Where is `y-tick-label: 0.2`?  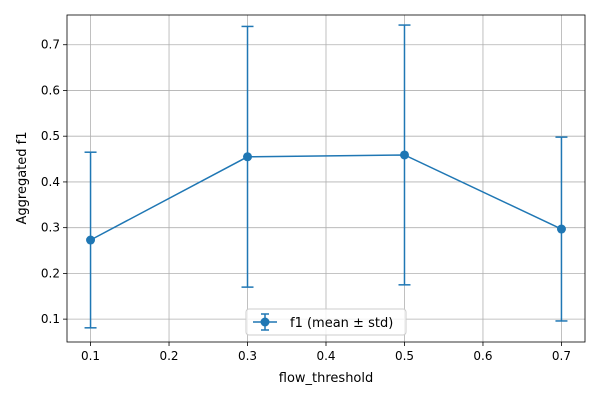 y-tick-label: 0.2 is located at coordinates (50, 273).